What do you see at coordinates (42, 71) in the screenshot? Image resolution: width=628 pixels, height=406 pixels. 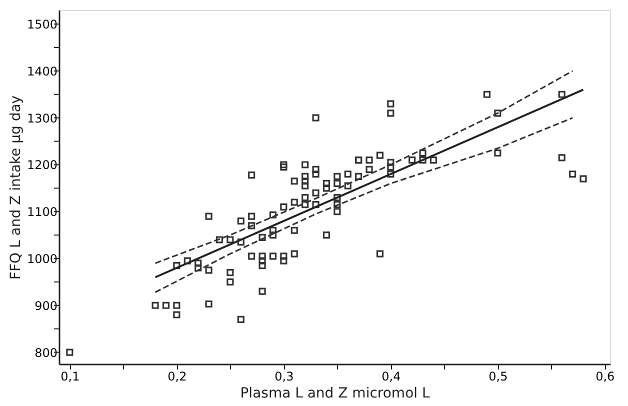 I see `y-tick-label: 1400` at bounding box center [42, 71].